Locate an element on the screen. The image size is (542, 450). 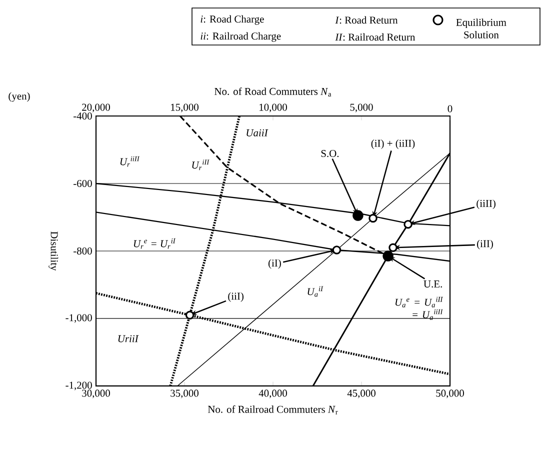
series-label: UaiiI is located at coordinates (257, 132).